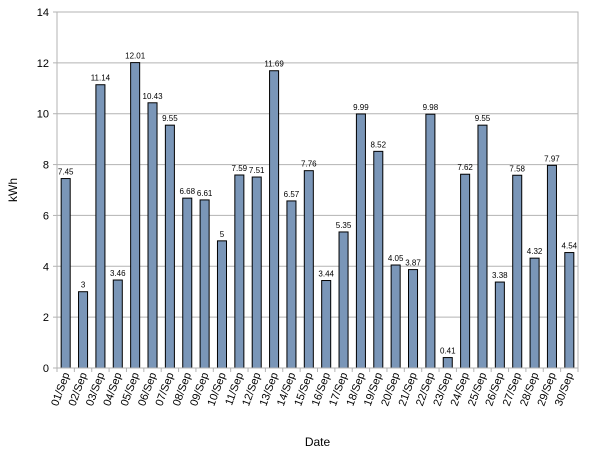  I want to click on y-tick-label: 4, so click(46, 267).